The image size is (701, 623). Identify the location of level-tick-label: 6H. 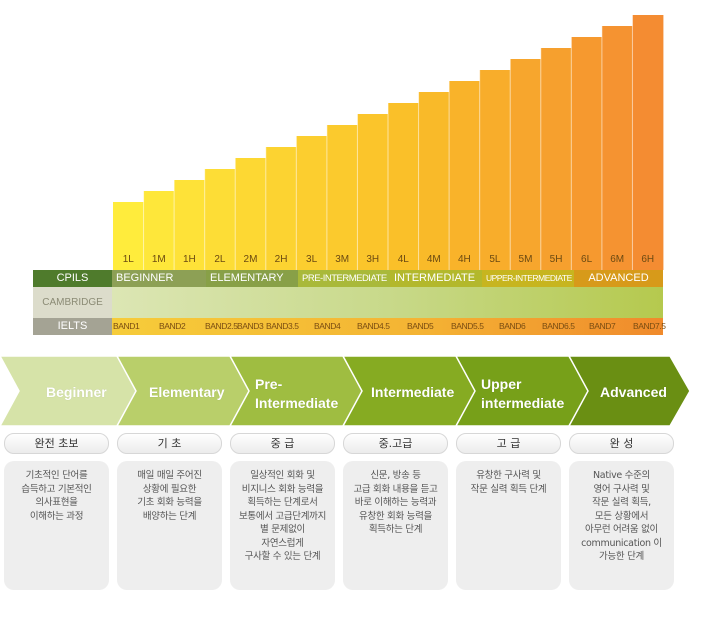
(647, 259).